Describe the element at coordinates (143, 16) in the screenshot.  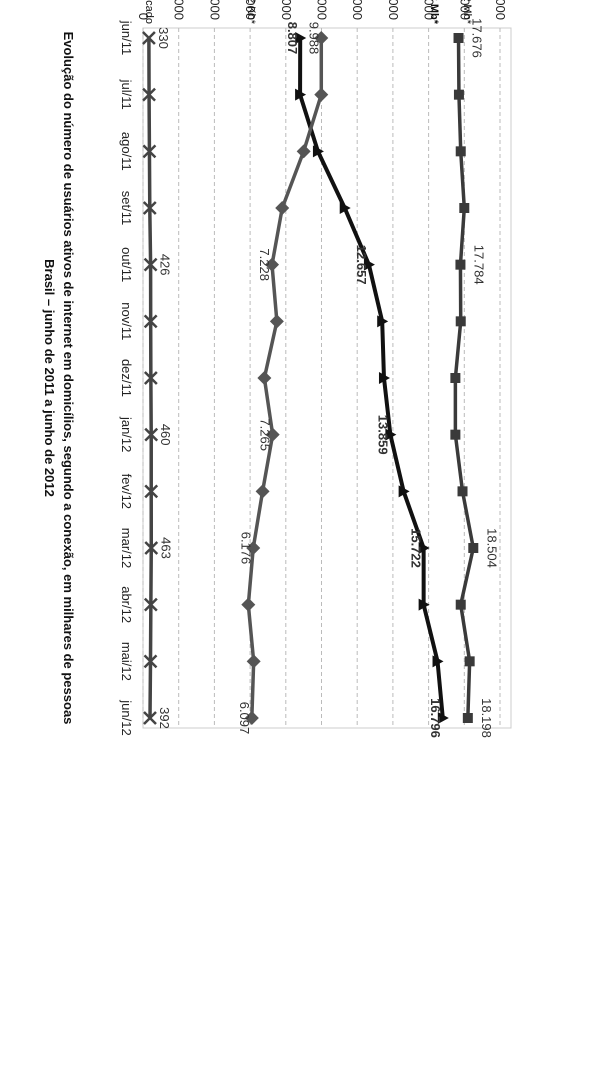
I see `y-tick-label: 0` at that location.